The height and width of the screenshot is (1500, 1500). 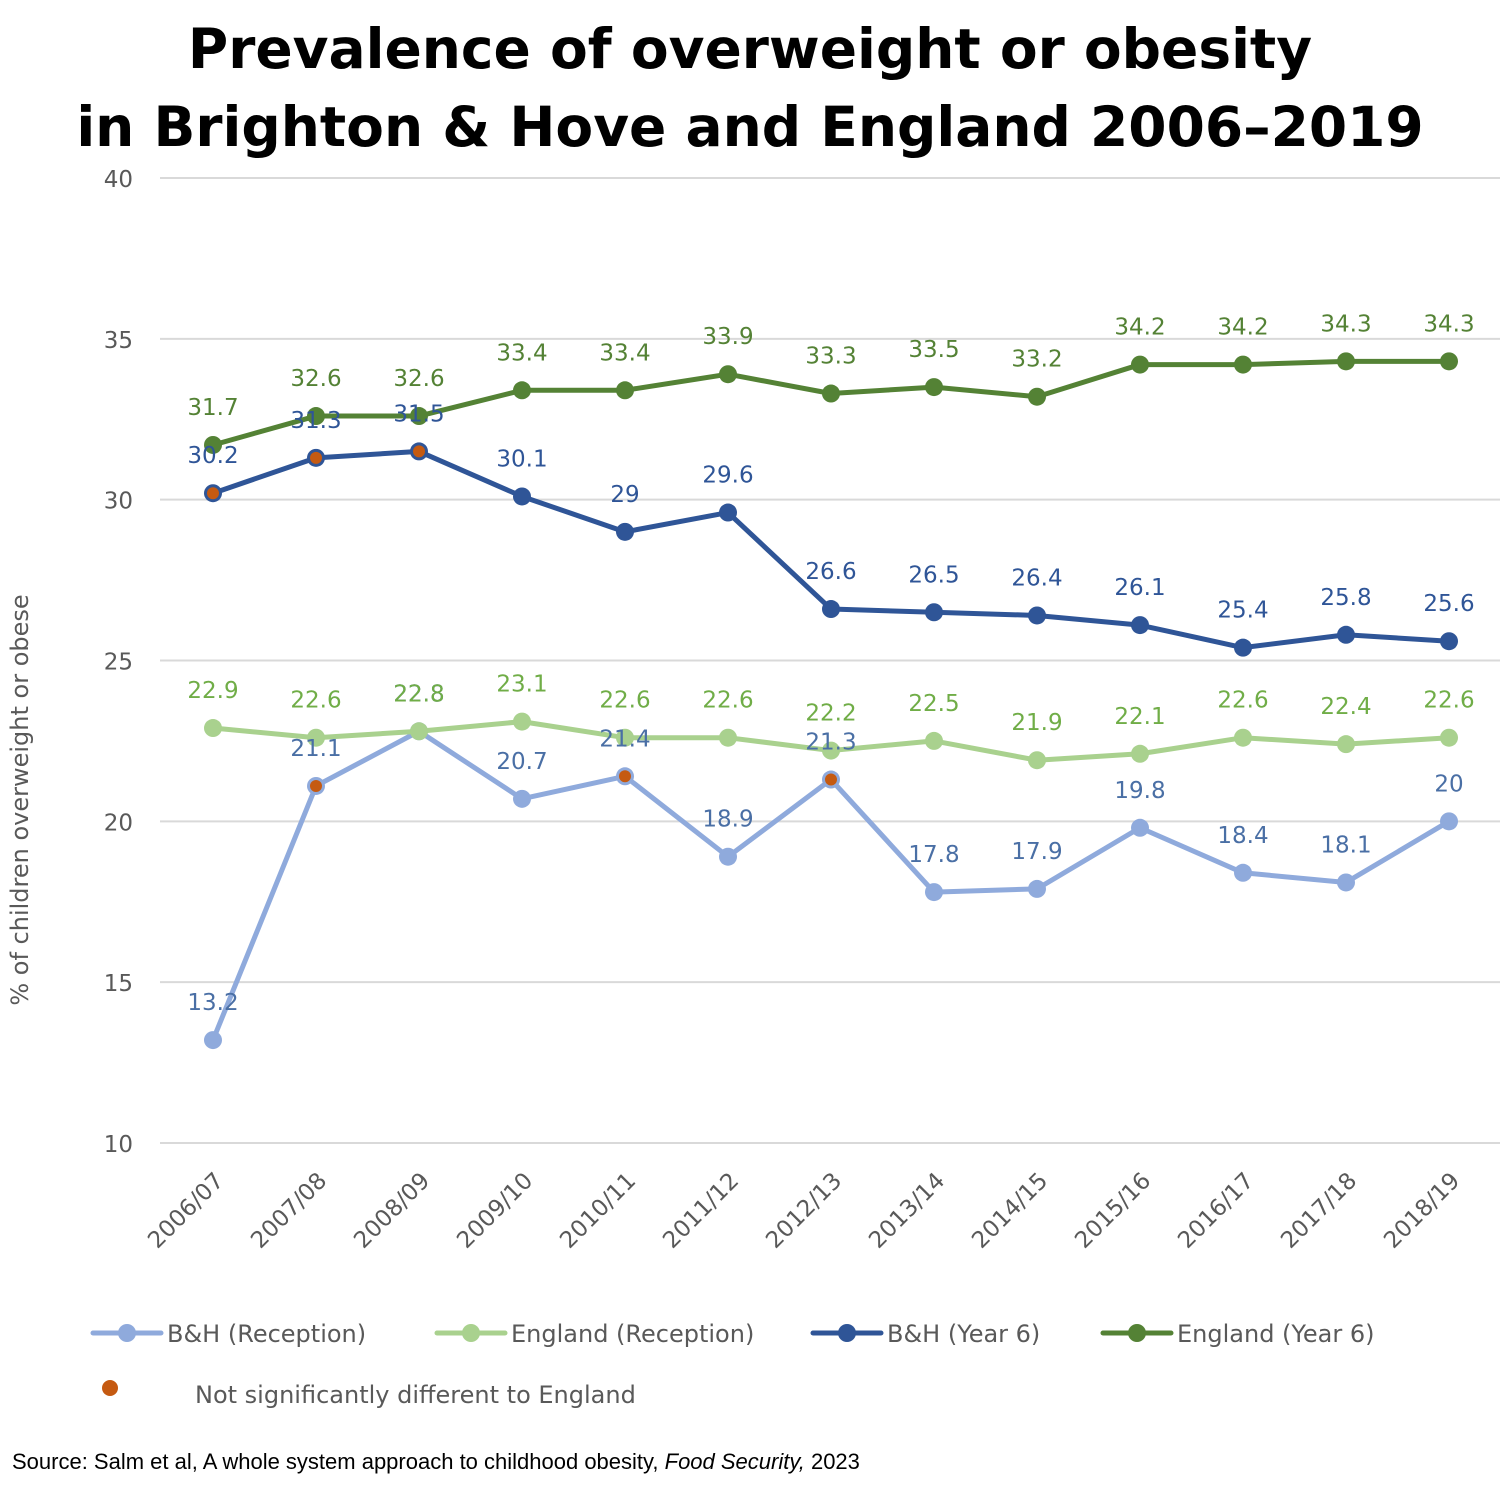 What do you see at coordinates (392, 1211) in the screenshot?
I see `x-tick-label: 2008/09` at bounding box center [392, 1211].